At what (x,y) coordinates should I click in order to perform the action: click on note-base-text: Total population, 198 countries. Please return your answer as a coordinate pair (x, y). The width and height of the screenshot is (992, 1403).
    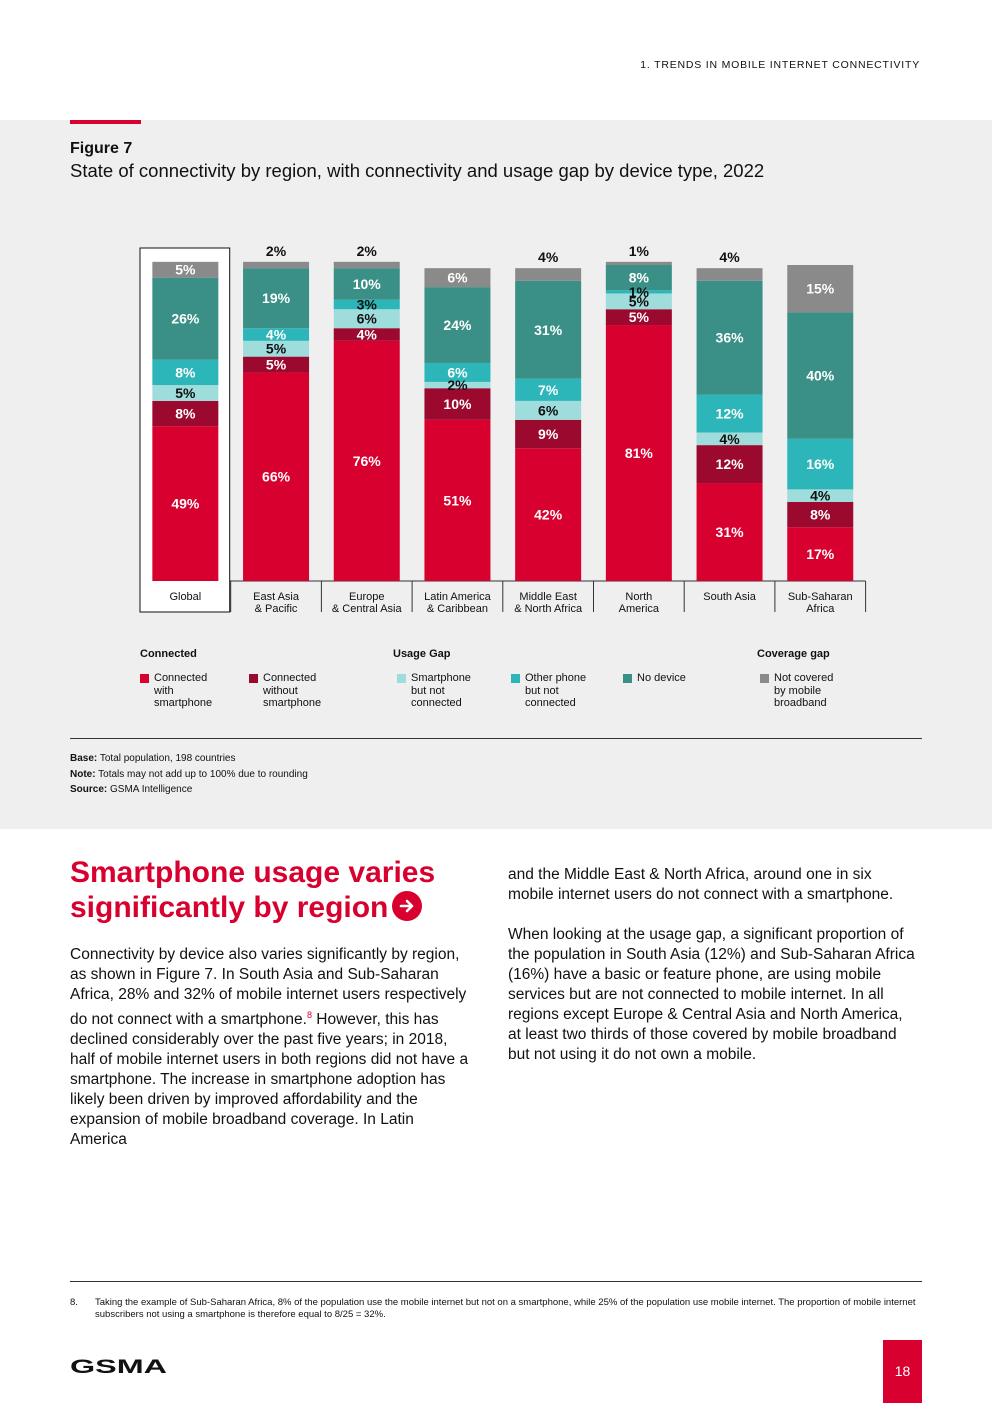
    Looking at the image, I should click on (166, 758).